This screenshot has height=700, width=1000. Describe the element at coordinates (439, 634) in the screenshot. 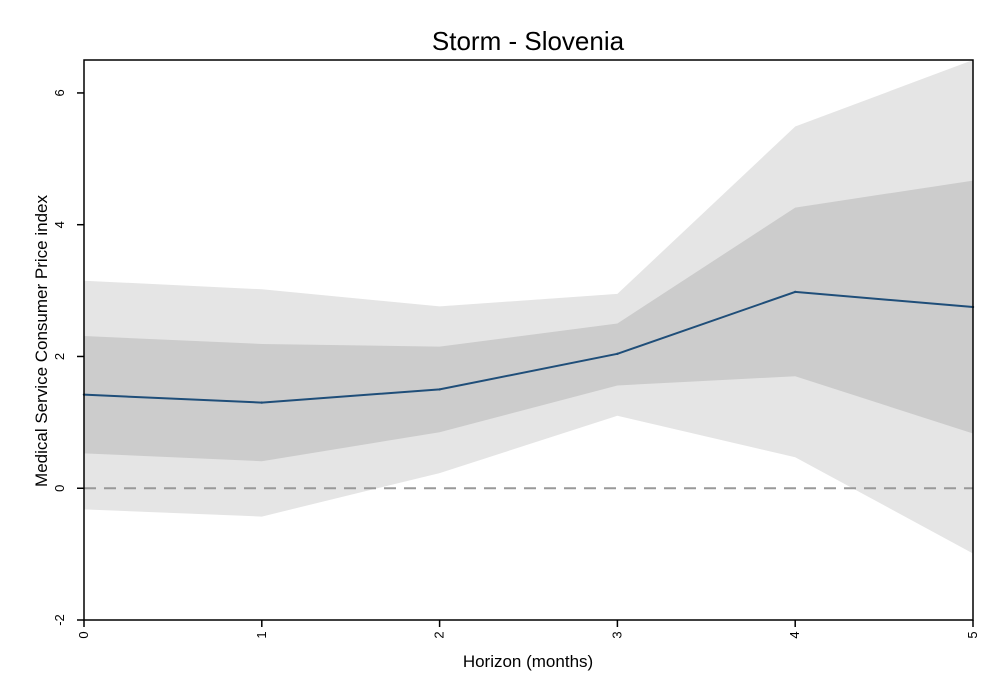

I see `x-tick-label: 2` at that location.